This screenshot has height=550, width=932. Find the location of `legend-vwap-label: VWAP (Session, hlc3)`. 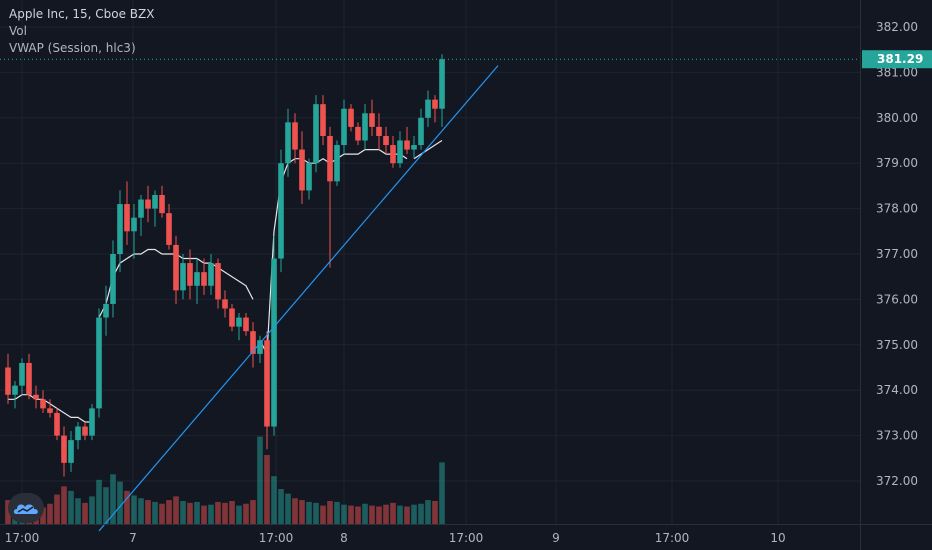

legend-vwap-label: VWAP (Session, hlc3) is located at coordinates (72, 48).